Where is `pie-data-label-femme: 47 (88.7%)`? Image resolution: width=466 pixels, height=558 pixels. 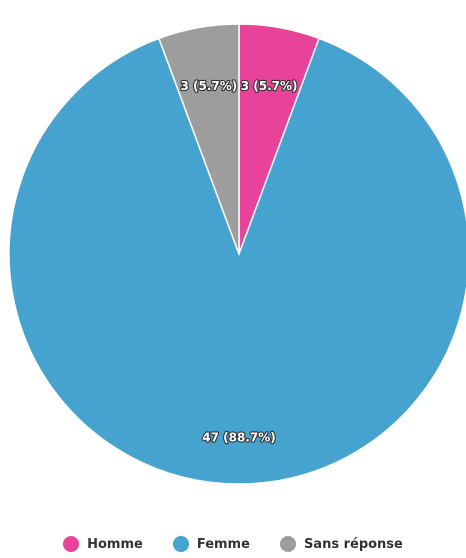 pie-data-label-femme: 47 (88.7%) is located at coordinates (238, 438).